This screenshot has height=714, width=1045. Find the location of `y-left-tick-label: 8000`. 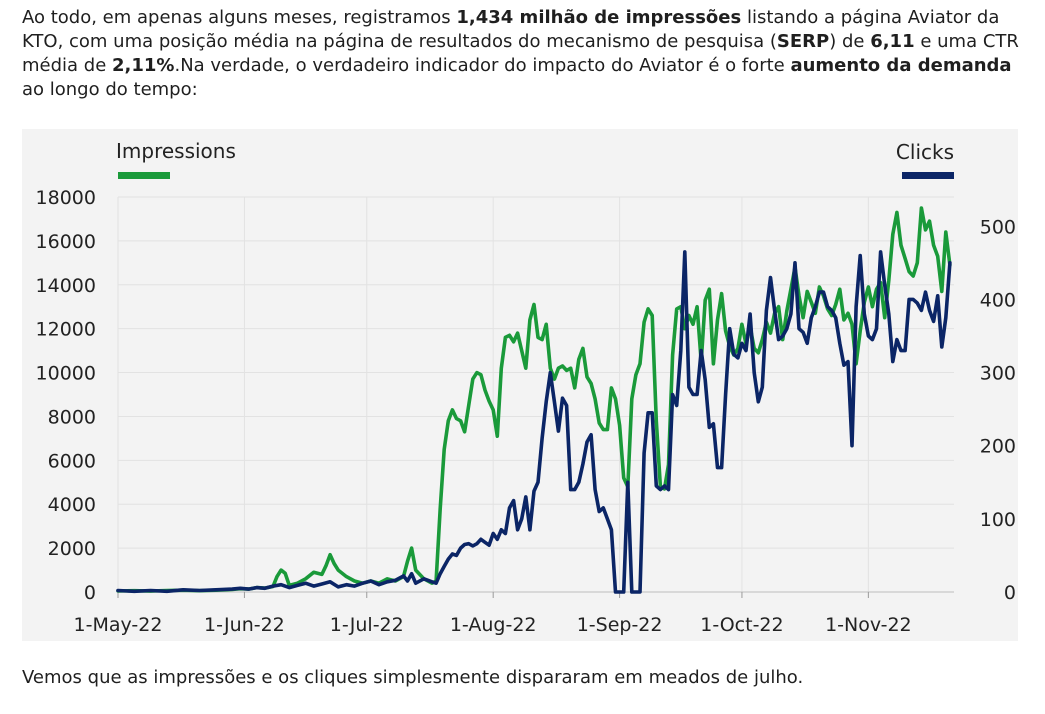

y-left-tick-label: 8000 is located at coordinates (72, 417).